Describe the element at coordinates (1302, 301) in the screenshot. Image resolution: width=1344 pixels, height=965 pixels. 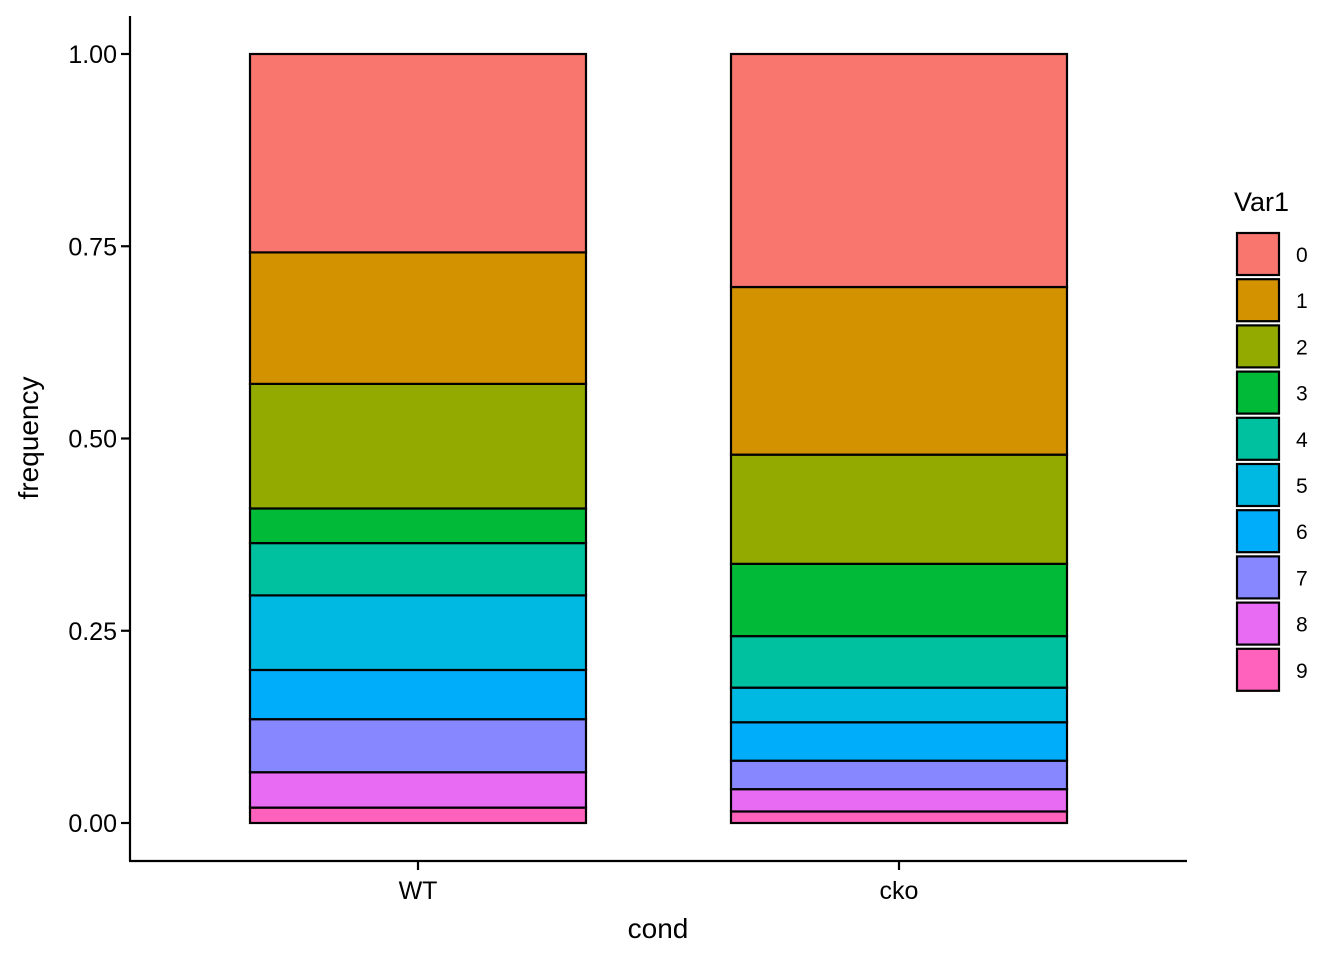
I see `legend-label-1: 1` at that location.